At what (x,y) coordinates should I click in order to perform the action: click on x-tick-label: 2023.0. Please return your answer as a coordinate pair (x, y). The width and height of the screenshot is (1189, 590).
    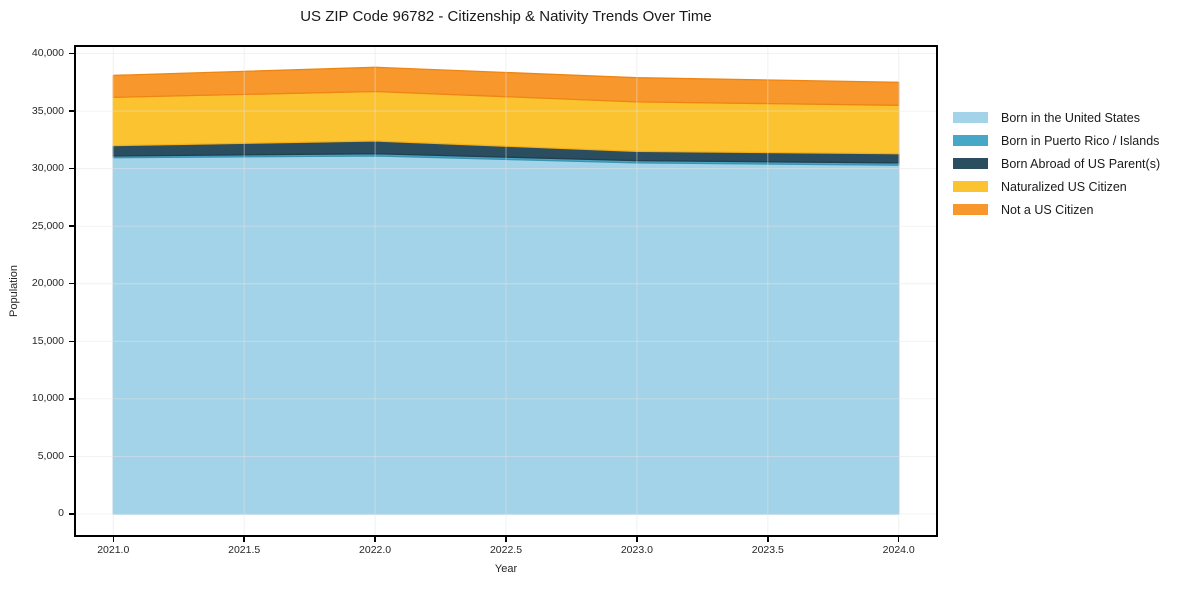
    Looking at the image, I should click on (636, 550).